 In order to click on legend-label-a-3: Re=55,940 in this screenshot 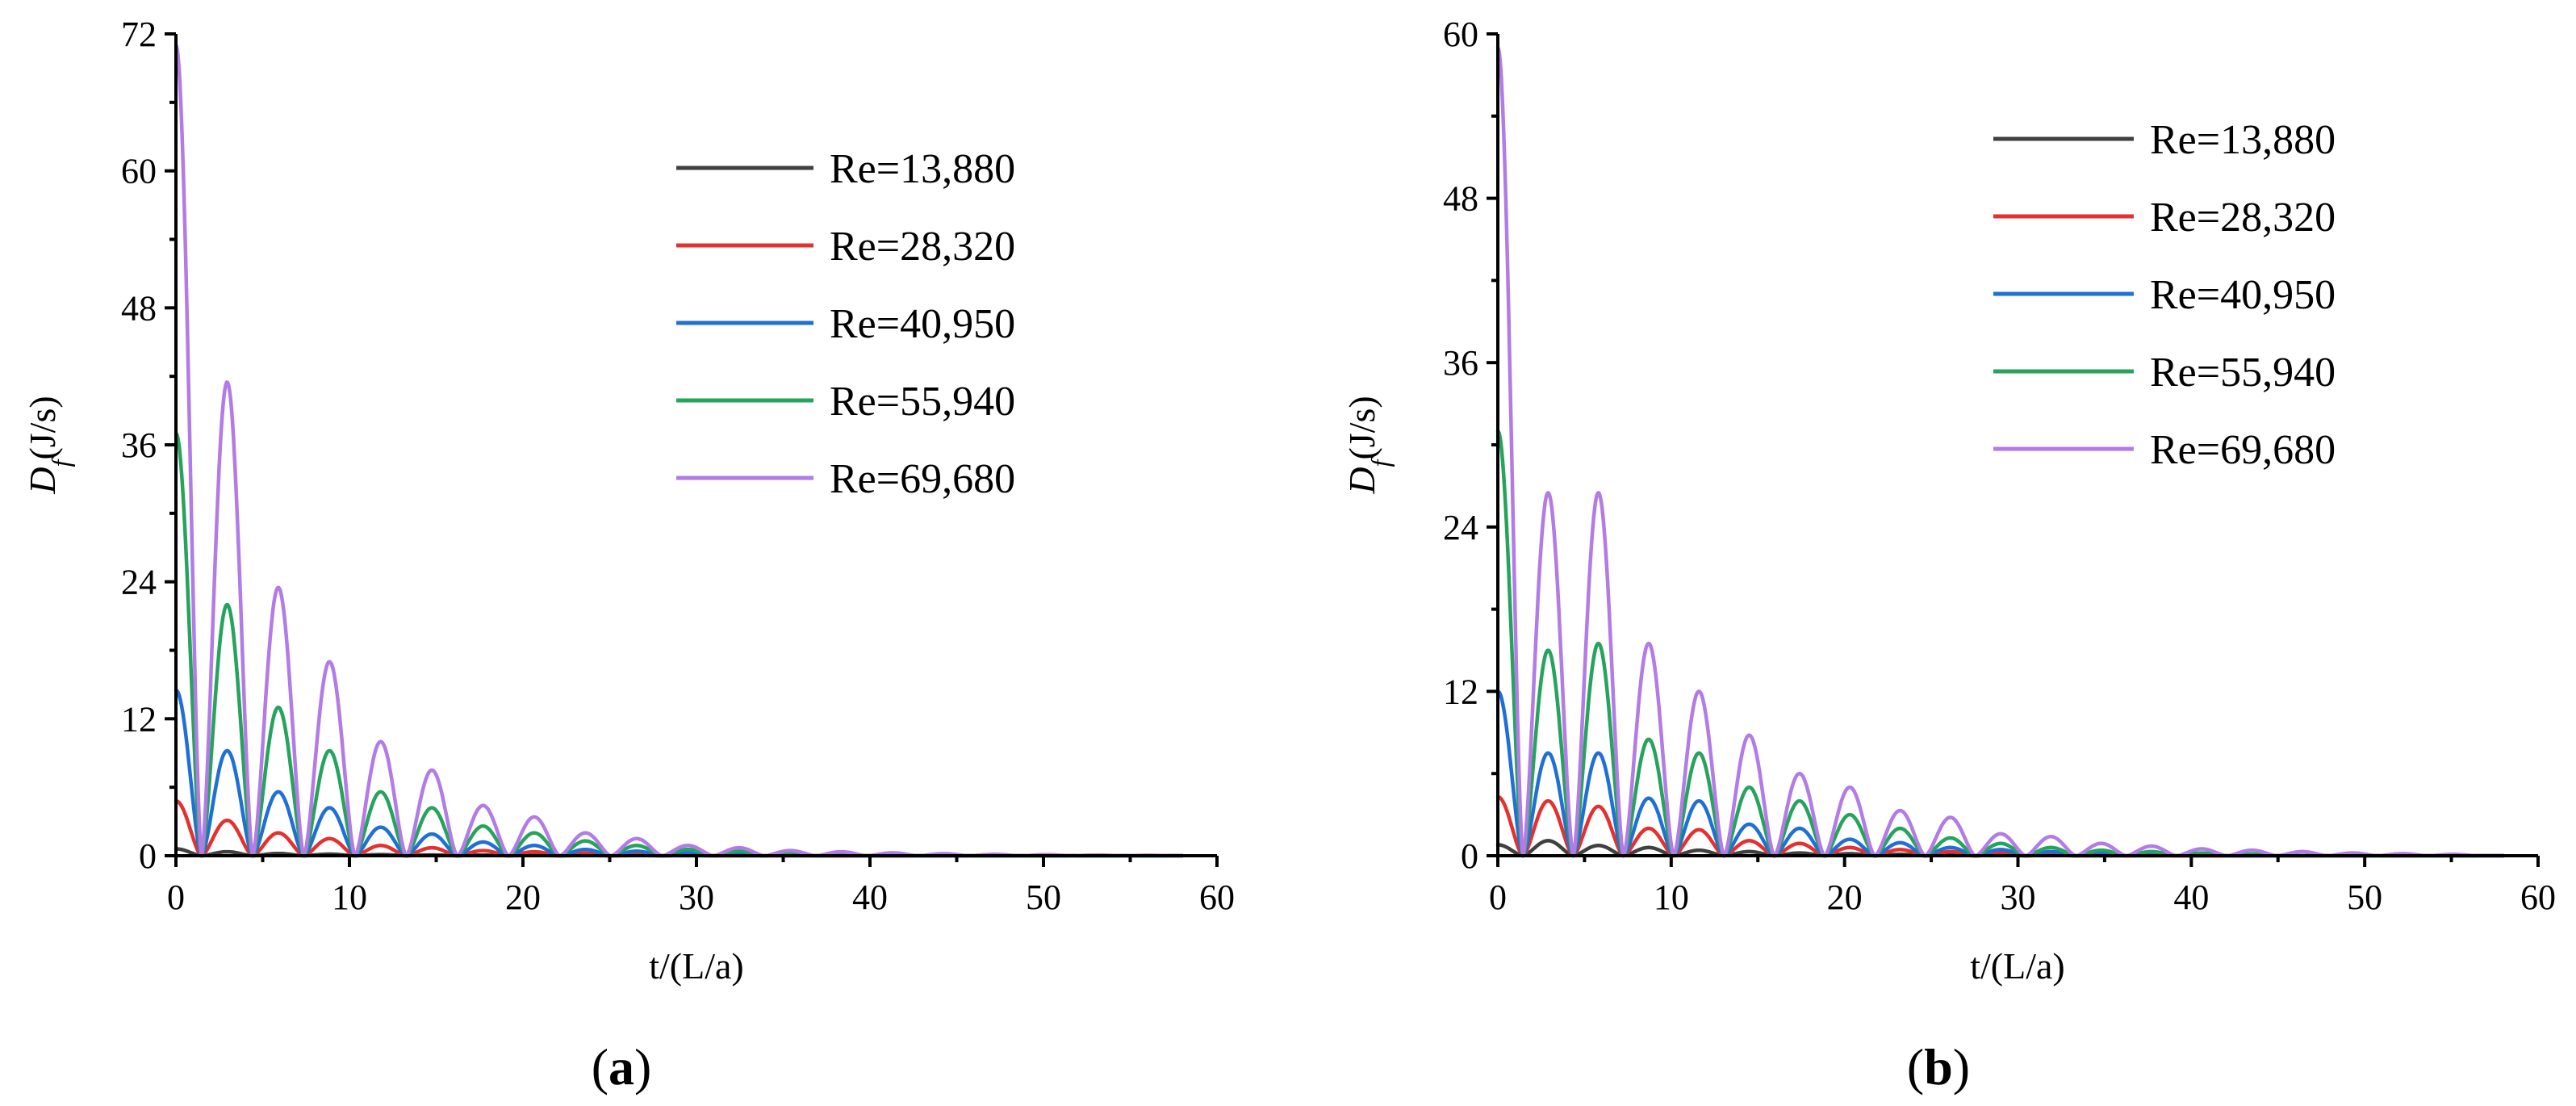, I will do `click(922, 402)`.